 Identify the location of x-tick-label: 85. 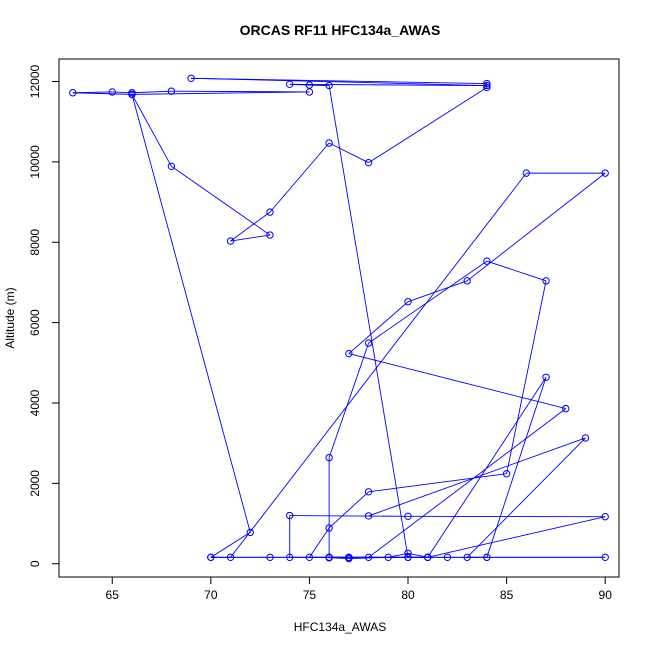
(507, 595).